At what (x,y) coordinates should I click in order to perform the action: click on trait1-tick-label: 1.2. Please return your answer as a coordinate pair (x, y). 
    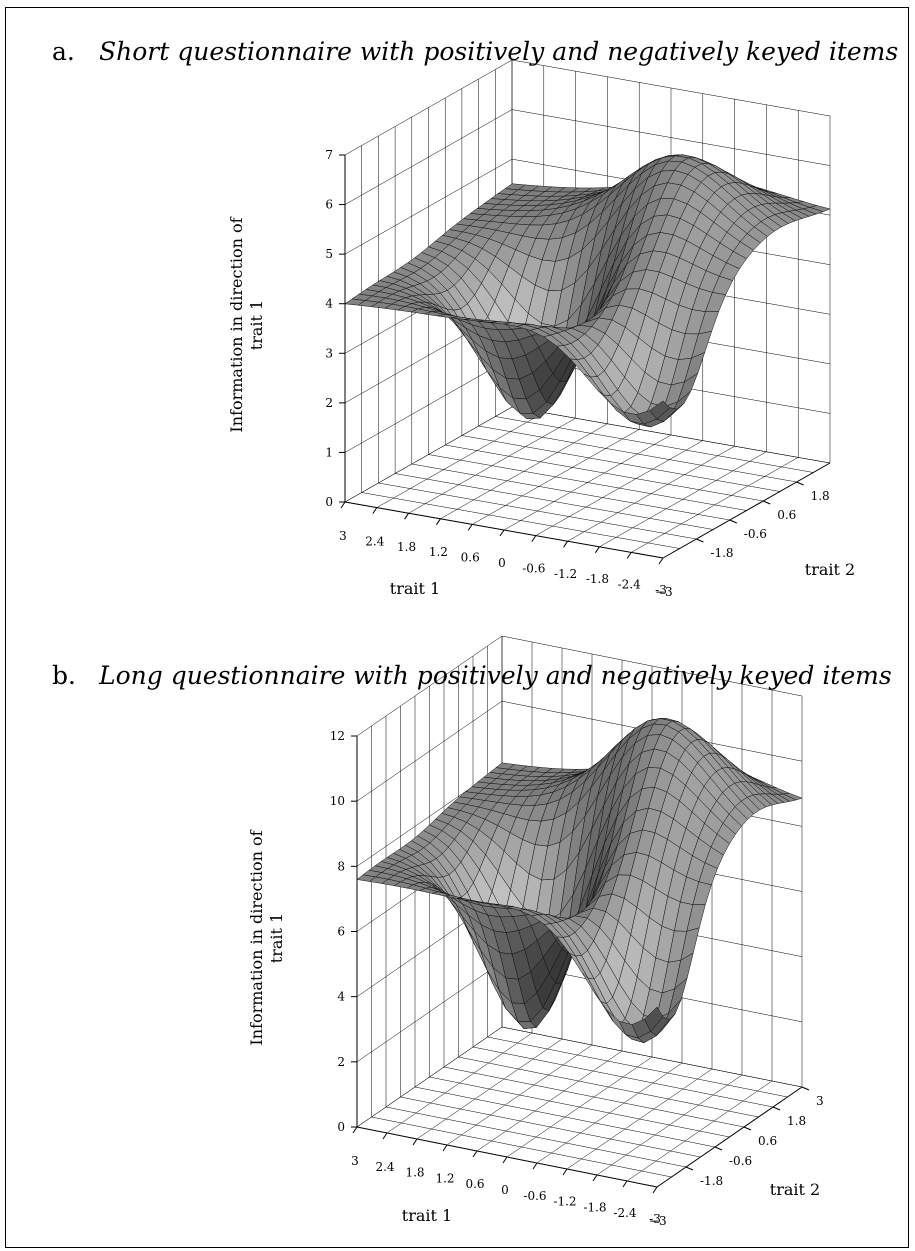
    Looking at the image, I should click on (438, 552).